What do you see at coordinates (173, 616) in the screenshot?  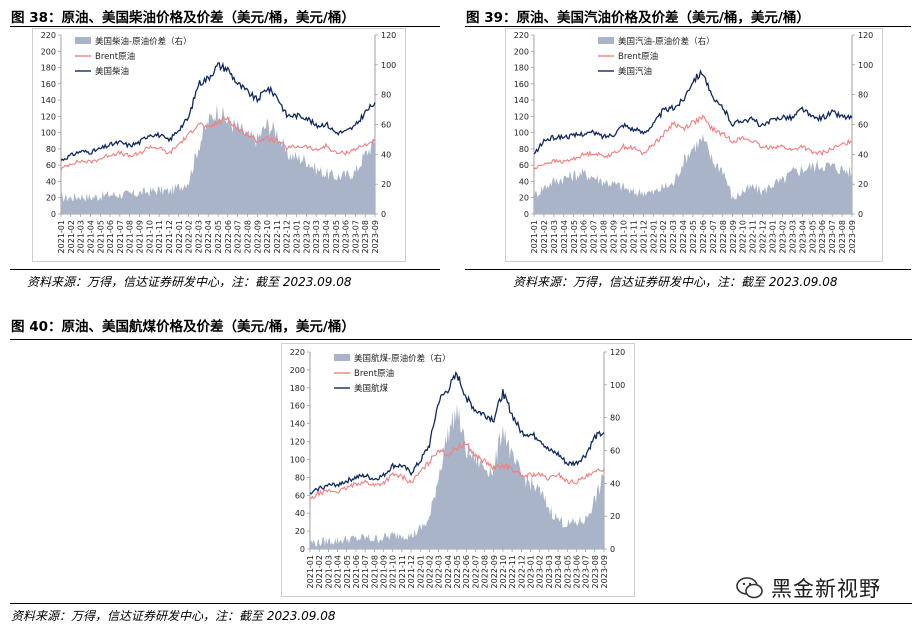 I see `figure-40-source: 资料来源：万得，信达证券研发中心，注：截至 2023.09.08` at bounding box center [173, 616].